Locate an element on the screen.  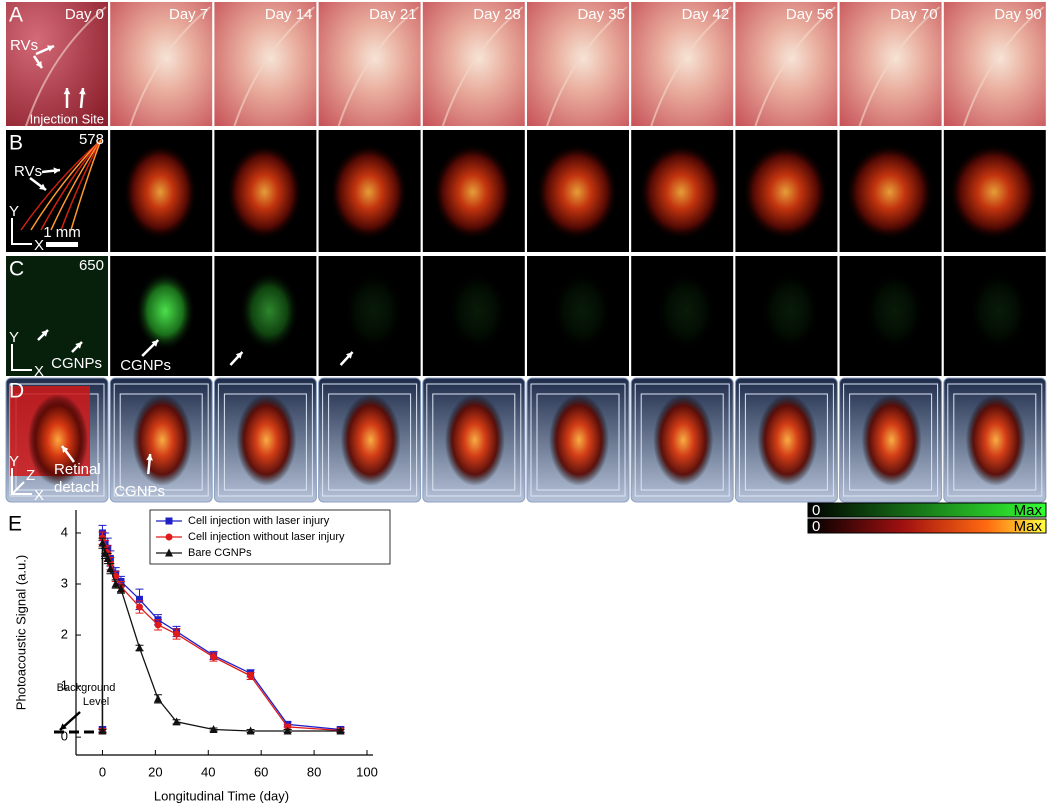
annotation: Background Level is located at coordinates (86, 695).